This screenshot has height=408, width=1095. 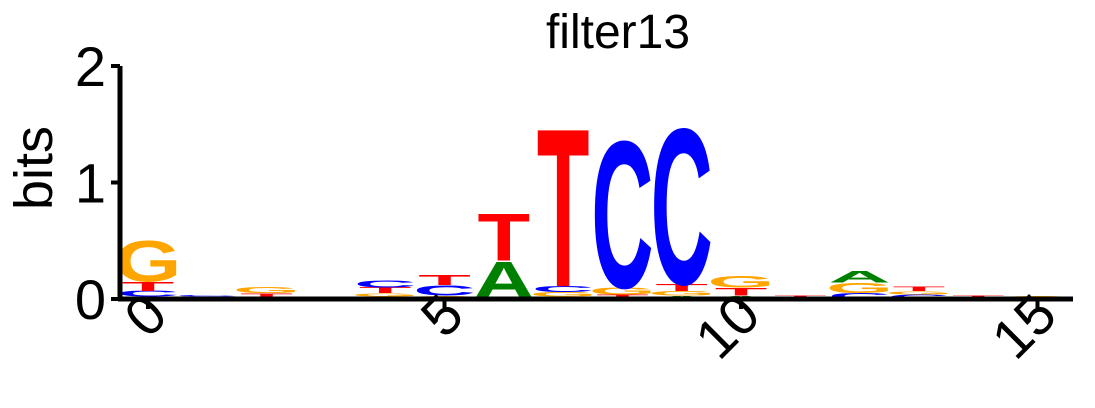 What do you see at coordinates (90, 66) in the screenshot?
I see `y-tick-label: 2` at bounding box center [90, 66].